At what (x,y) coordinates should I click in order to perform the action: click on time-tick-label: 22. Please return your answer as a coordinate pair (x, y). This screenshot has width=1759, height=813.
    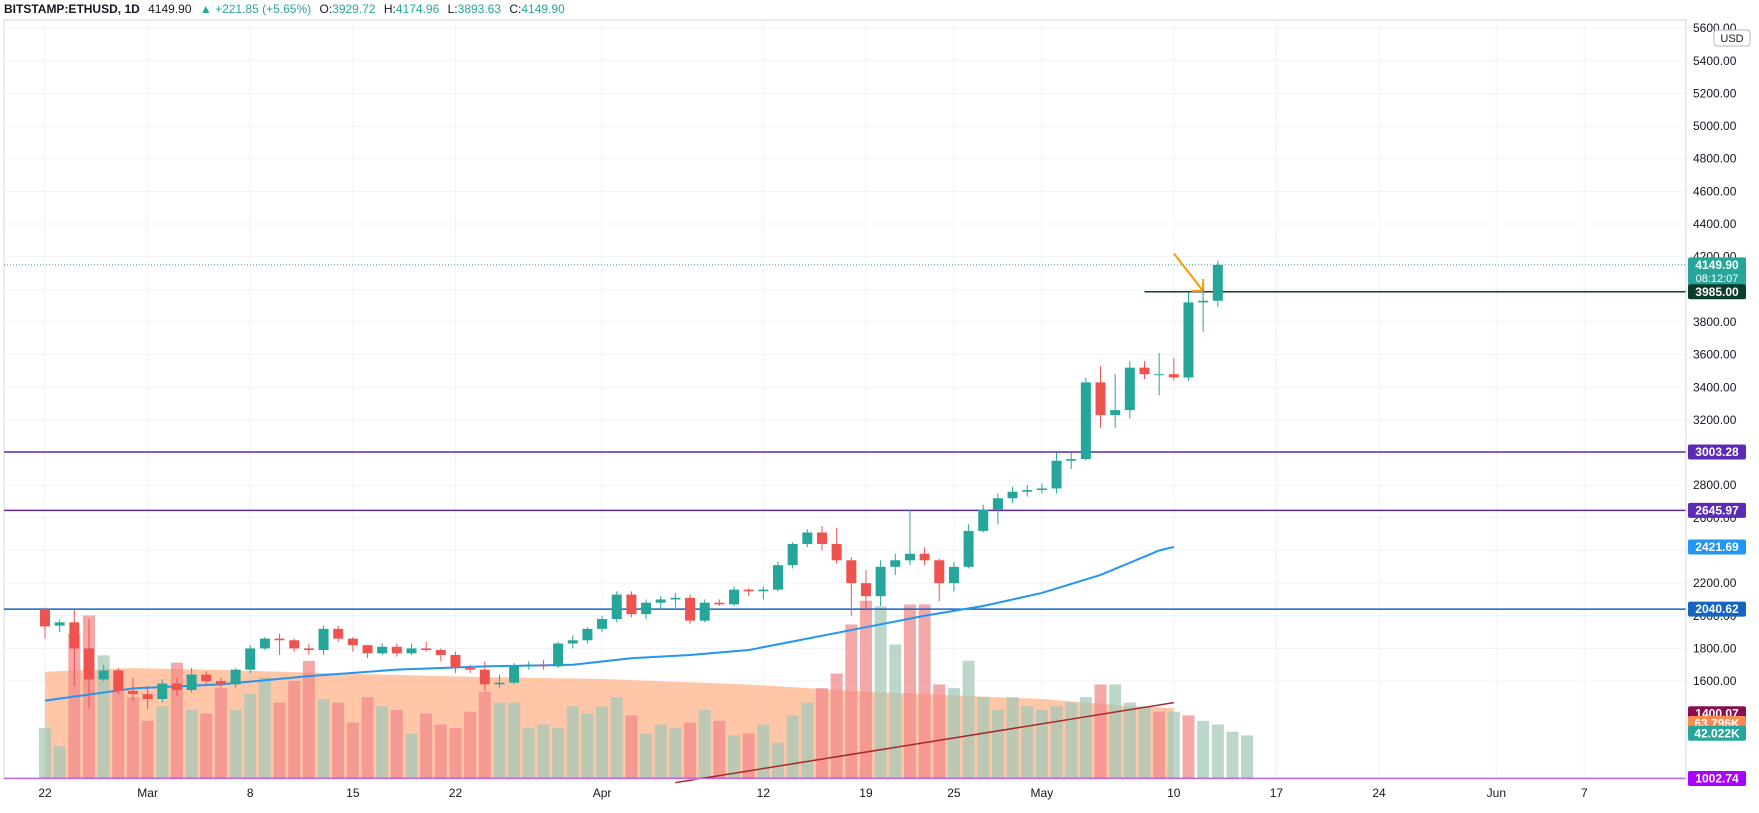
    Looking at the image, I should click on (45, 793).